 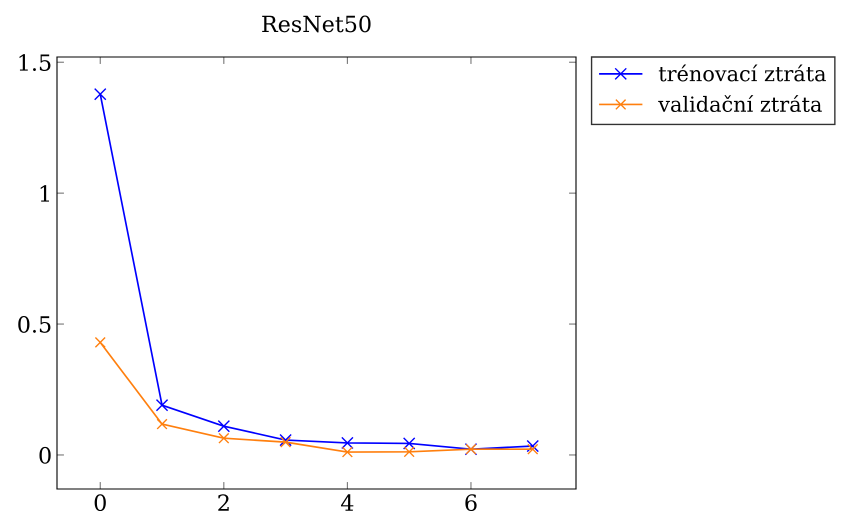 I want to click on y-tick-label: 0.5, so click(x=34, y=324).